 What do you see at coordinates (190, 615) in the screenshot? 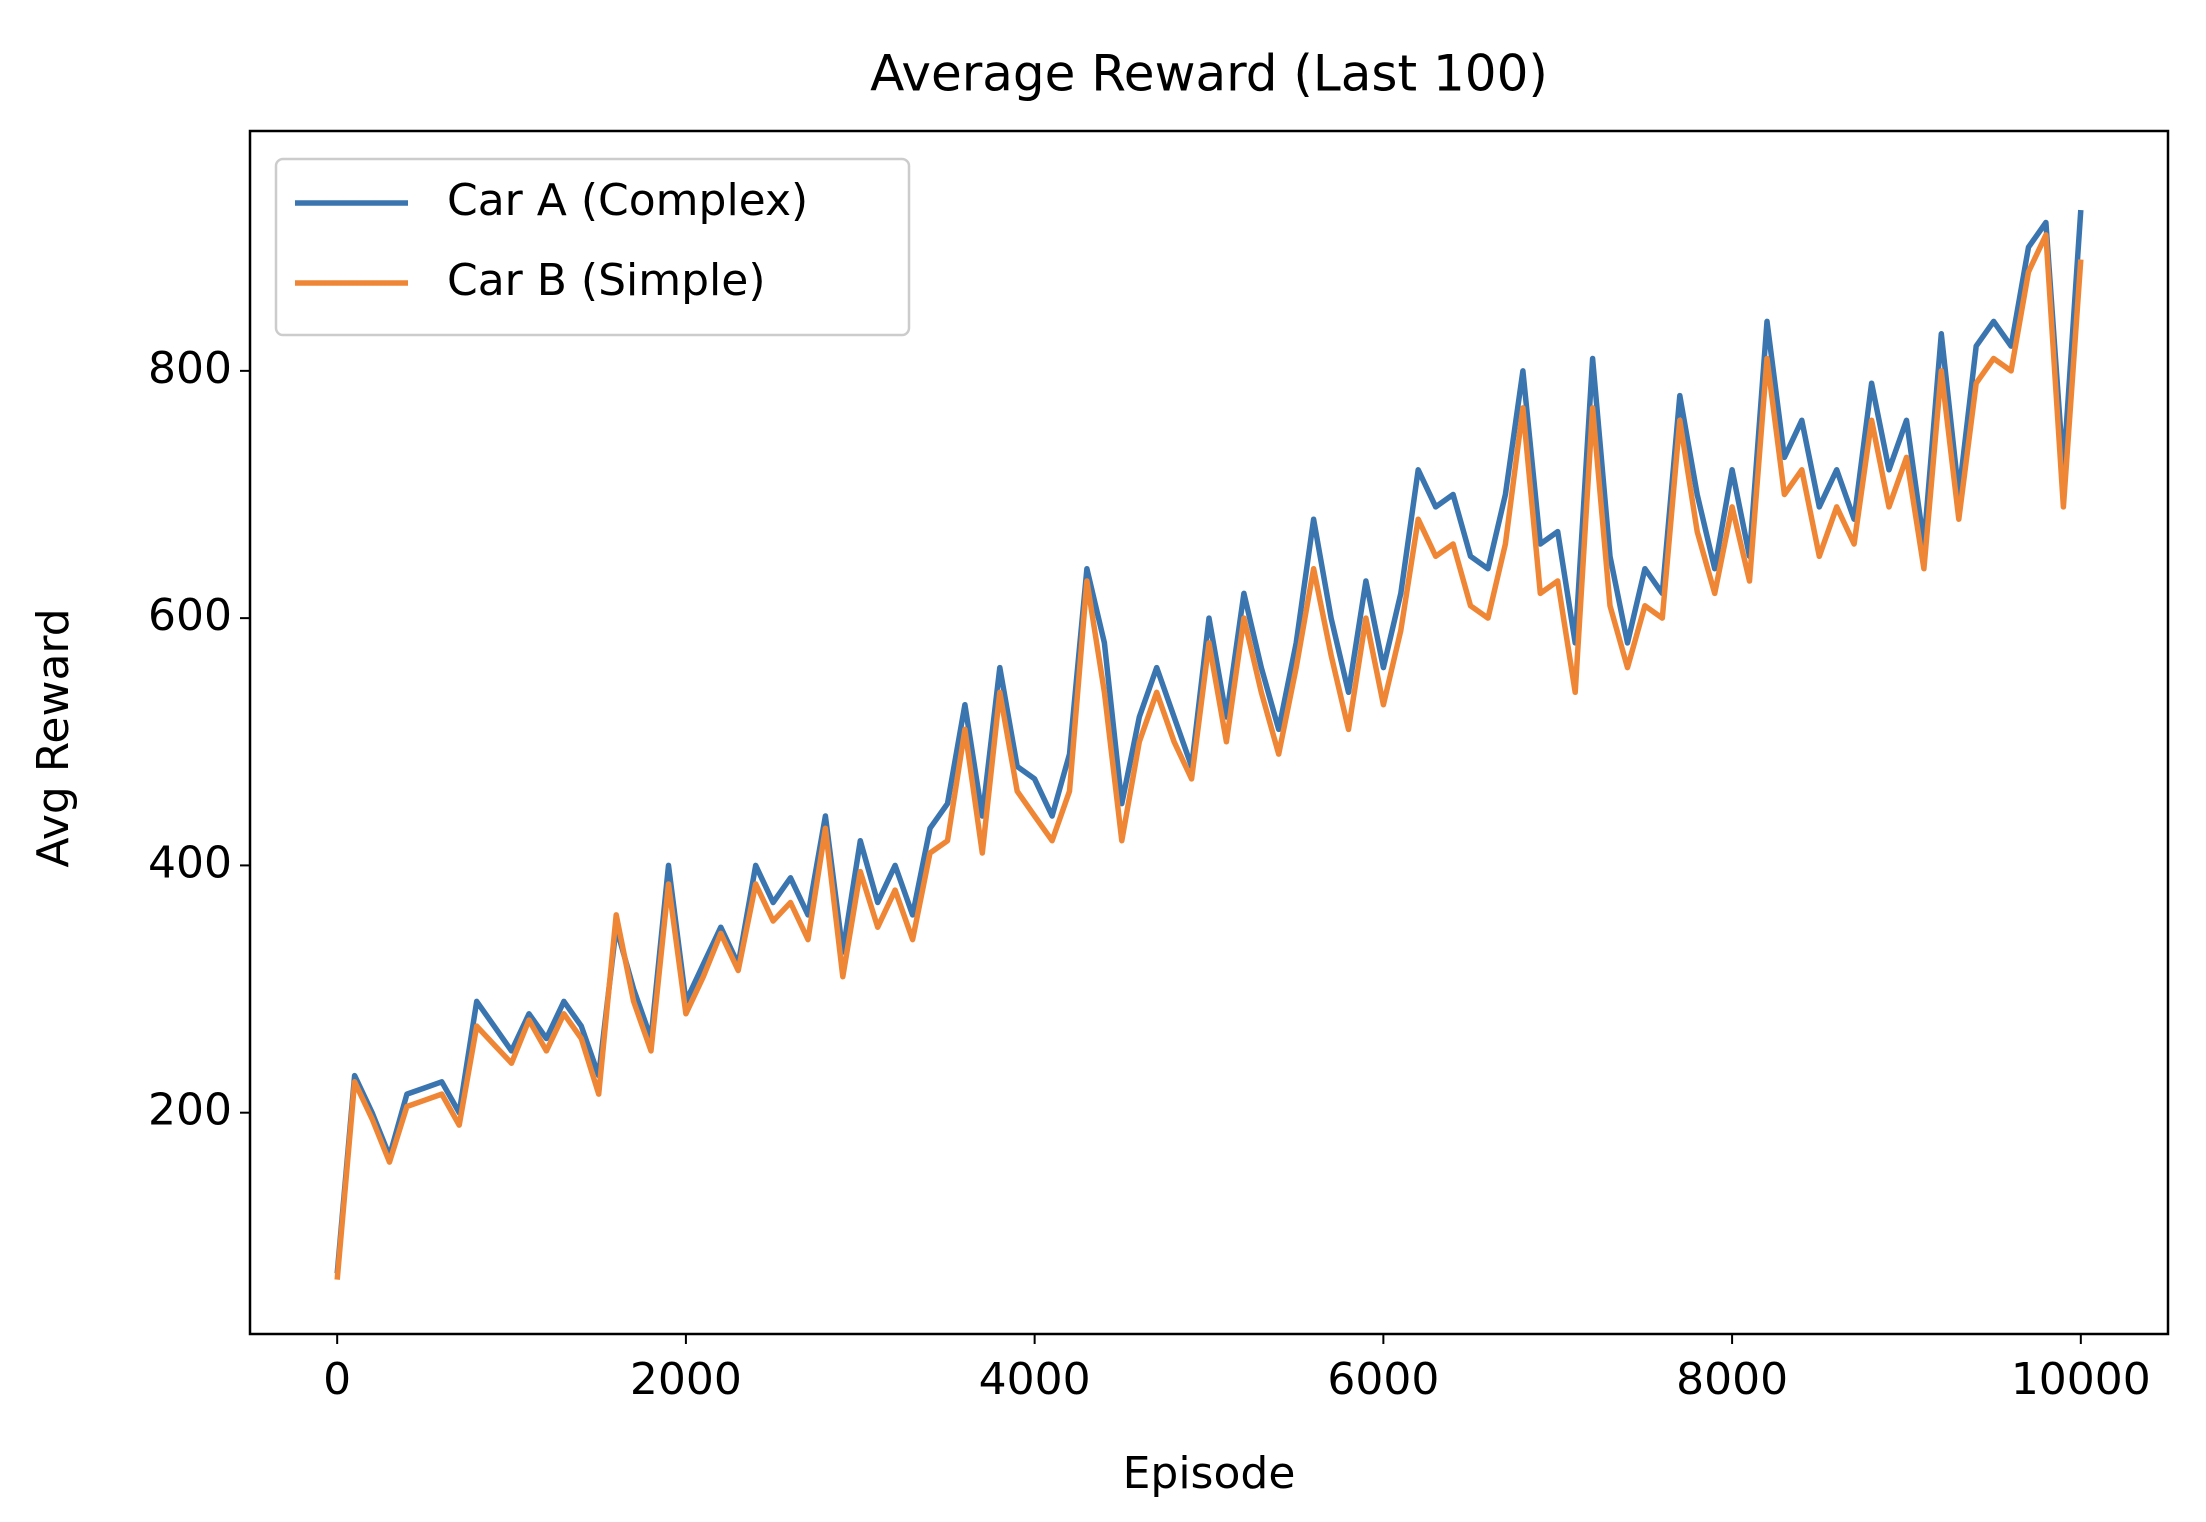
I see `y-tick-label: 600` at bounding box center [190, 615].